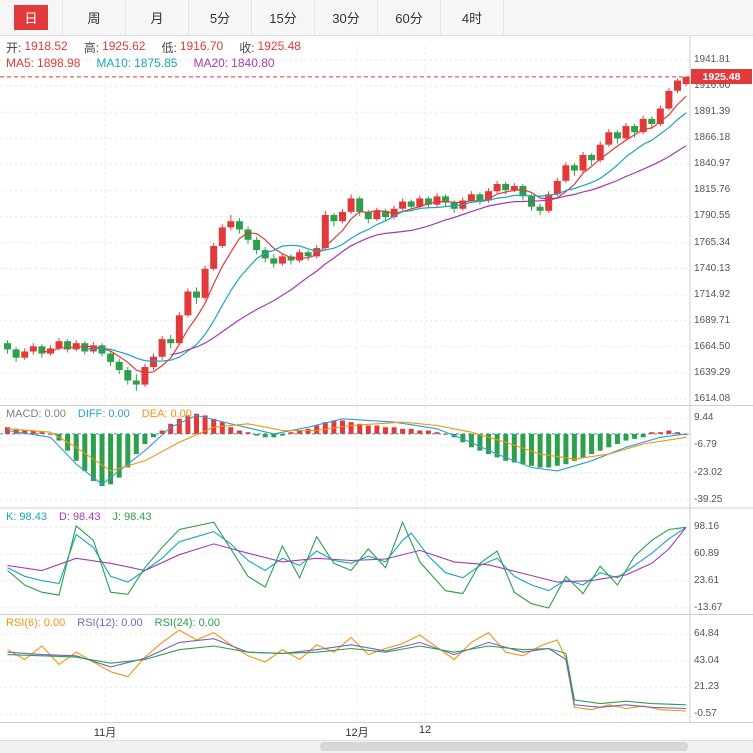 Image resolution: width=753 pixels, height=753 pixels. Describe the element at coordinates (704, 417) in the screenshot. I see `indicator-axis-label: 9.44` at that location.